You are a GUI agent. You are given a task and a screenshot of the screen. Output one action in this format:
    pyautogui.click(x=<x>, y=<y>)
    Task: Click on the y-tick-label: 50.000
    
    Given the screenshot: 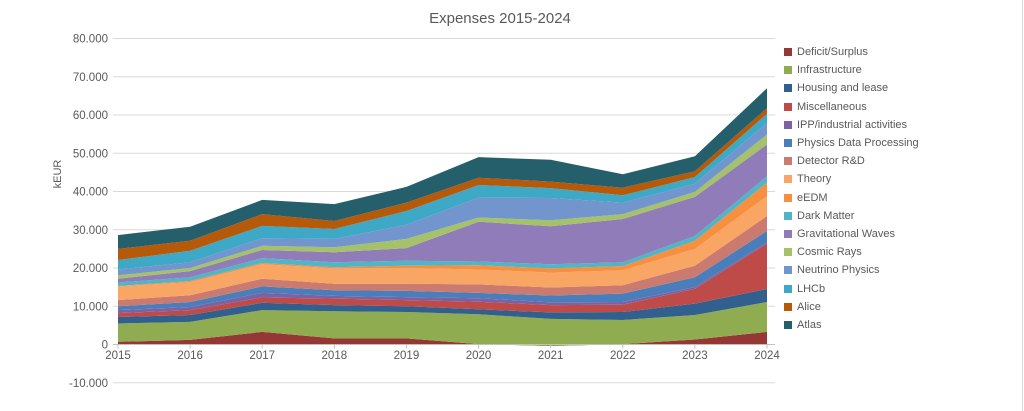 What is the action you would take?
    pyautogui.click(x=90, y=154)
    